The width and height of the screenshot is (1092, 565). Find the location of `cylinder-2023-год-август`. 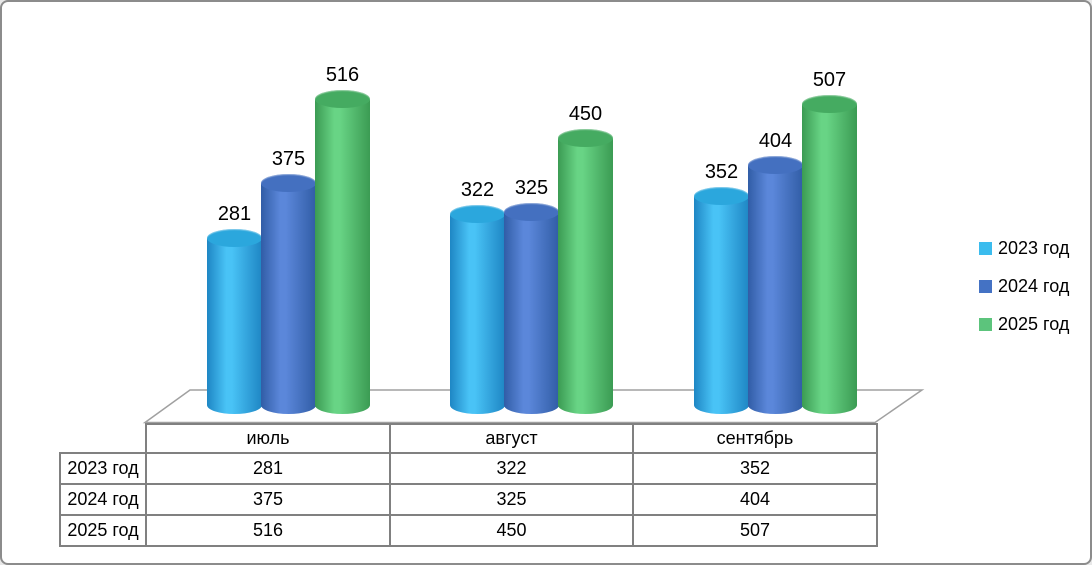

cylinder-2023-год-август is located at coordinates (477, 309).